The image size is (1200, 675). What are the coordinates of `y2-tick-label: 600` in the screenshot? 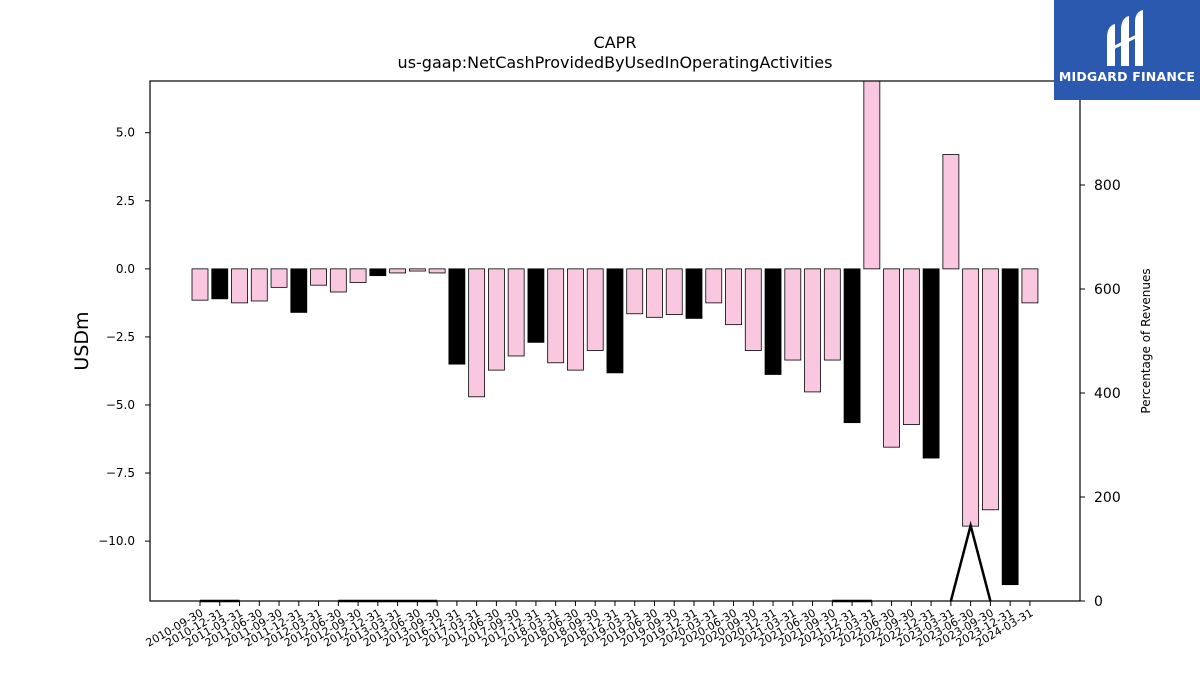 It's located at (1107, 290).